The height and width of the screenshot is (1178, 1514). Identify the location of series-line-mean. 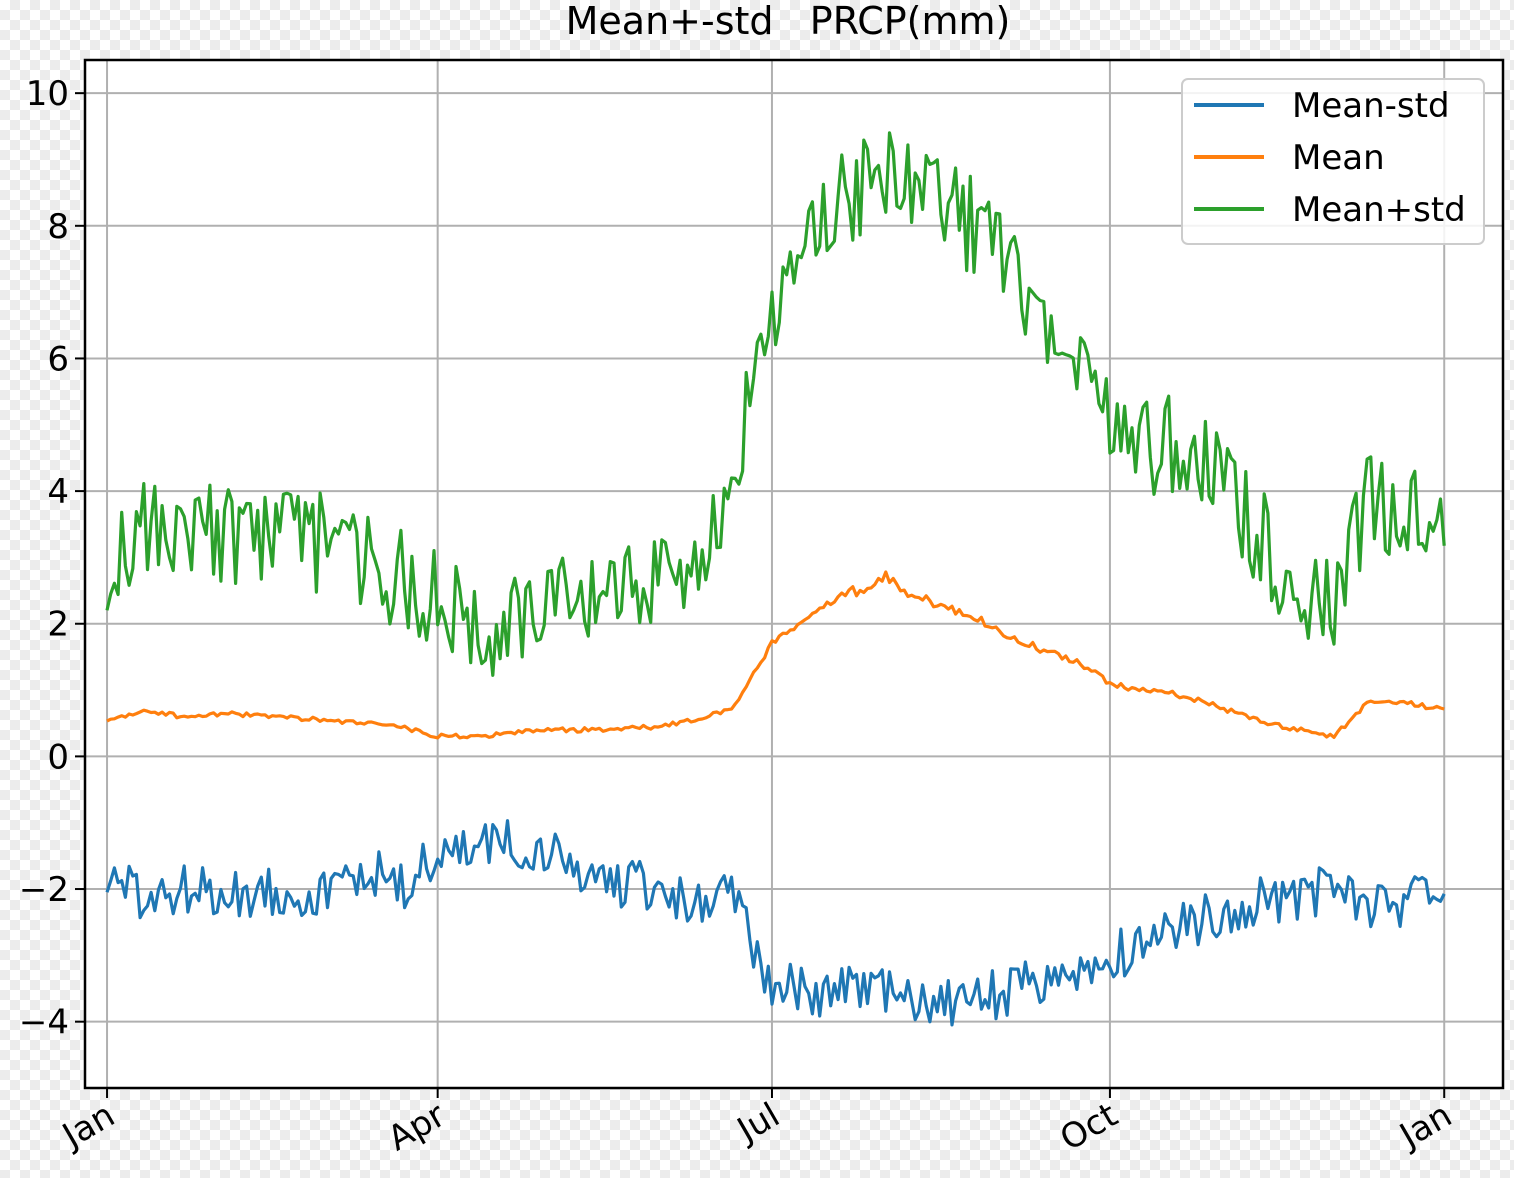
(775, 655).